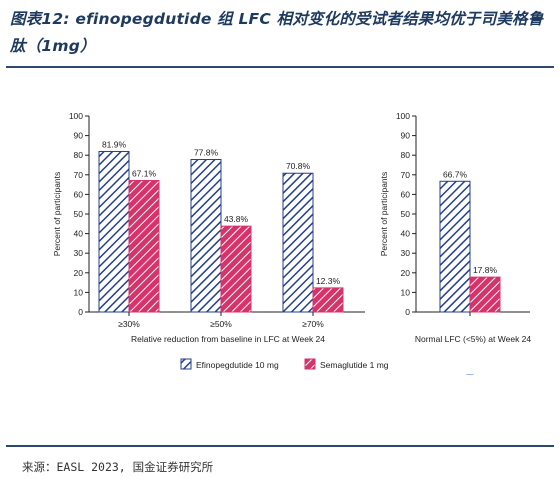 This screenshot has width=559, height=479. Describe the element at coordinates (313, 324) in the screenshot. I see `x-category-label: ≥70%` at that location.